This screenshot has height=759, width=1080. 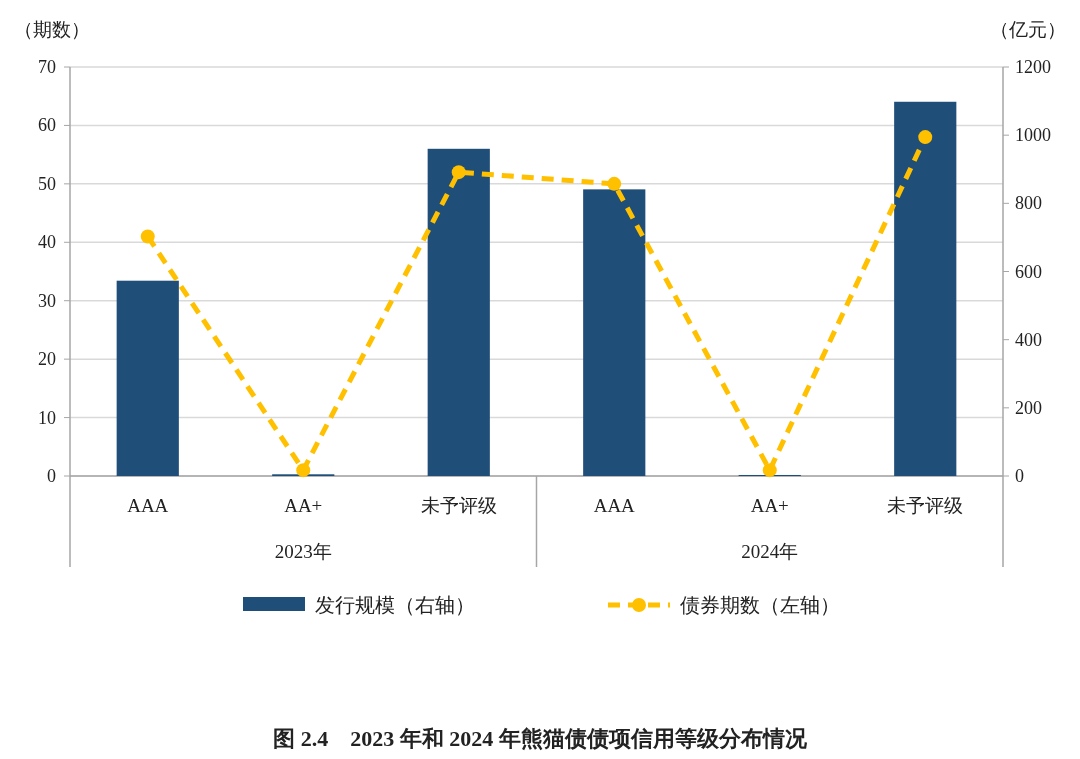 I want to click on text: 图 2.4 2023 年和 2024 年熊猫债债项信用等级分布情况, so click(x=540, y=738).